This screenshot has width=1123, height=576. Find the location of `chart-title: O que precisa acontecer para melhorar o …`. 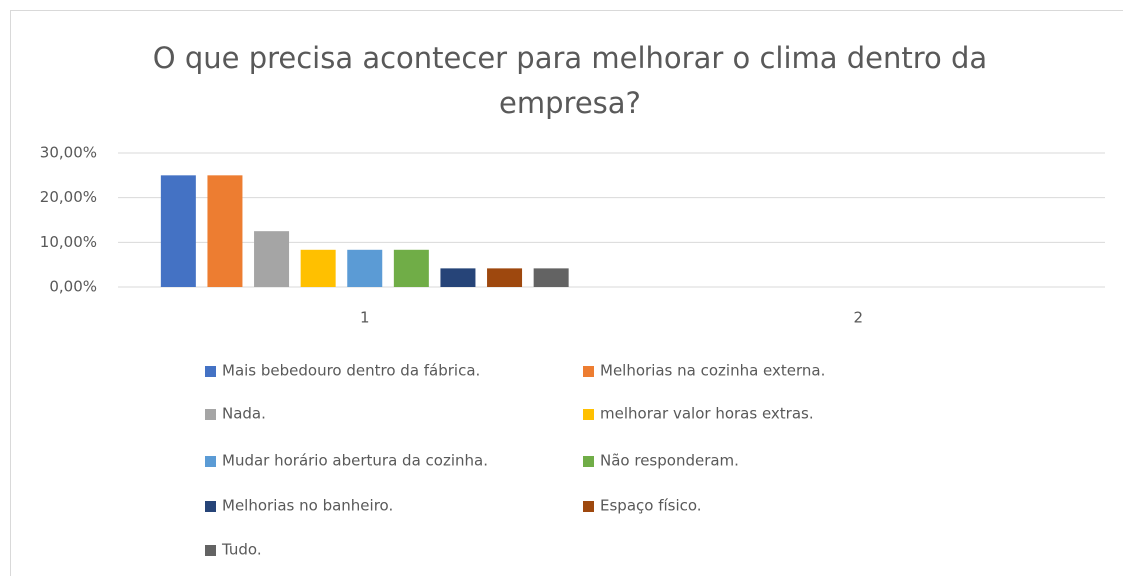

chart-title: O que precisa acontecer para melhorar o … is located at coordinates (570, 80).